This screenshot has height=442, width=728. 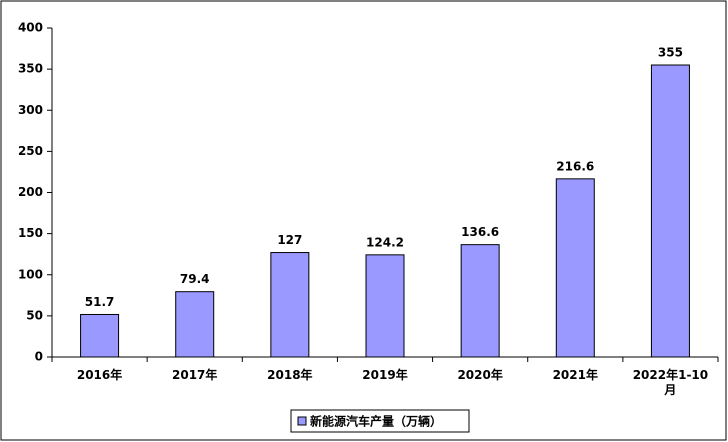 What do you see at coordinates (30, 192) in the screenshot?
I see `y-tick-label: 200` at bounding box center [30, 192].